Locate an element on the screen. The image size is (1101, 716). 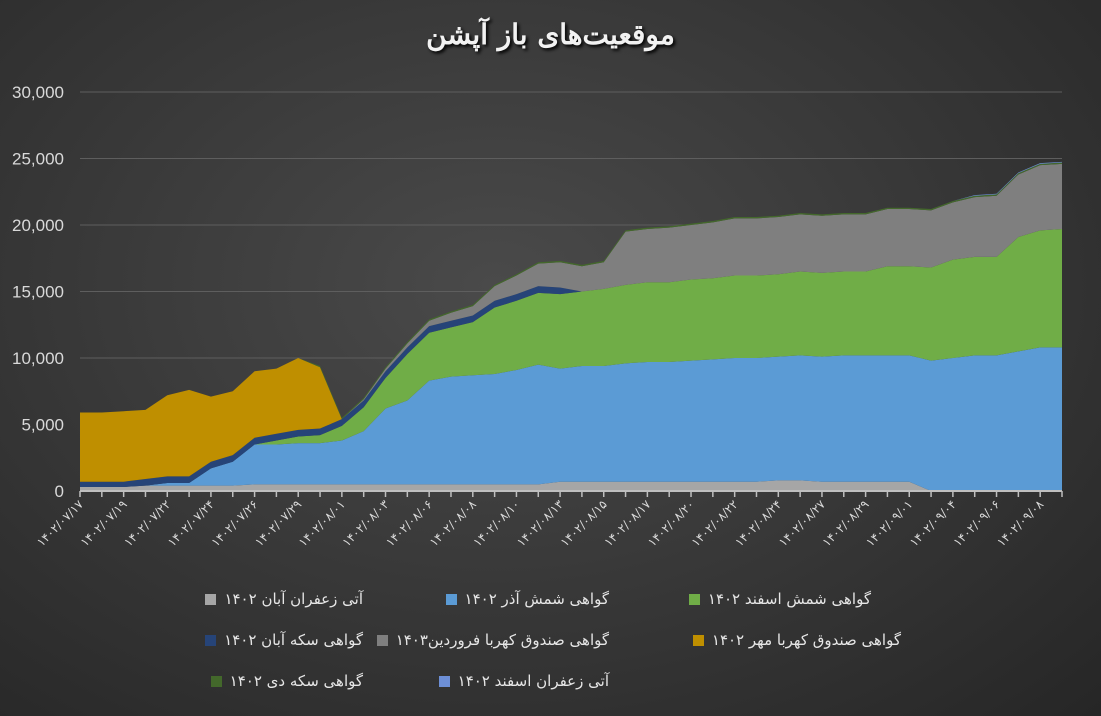
legend-item: گواهی شمش آذر ۱۴۰۲ is located at coordinates (527, 599).